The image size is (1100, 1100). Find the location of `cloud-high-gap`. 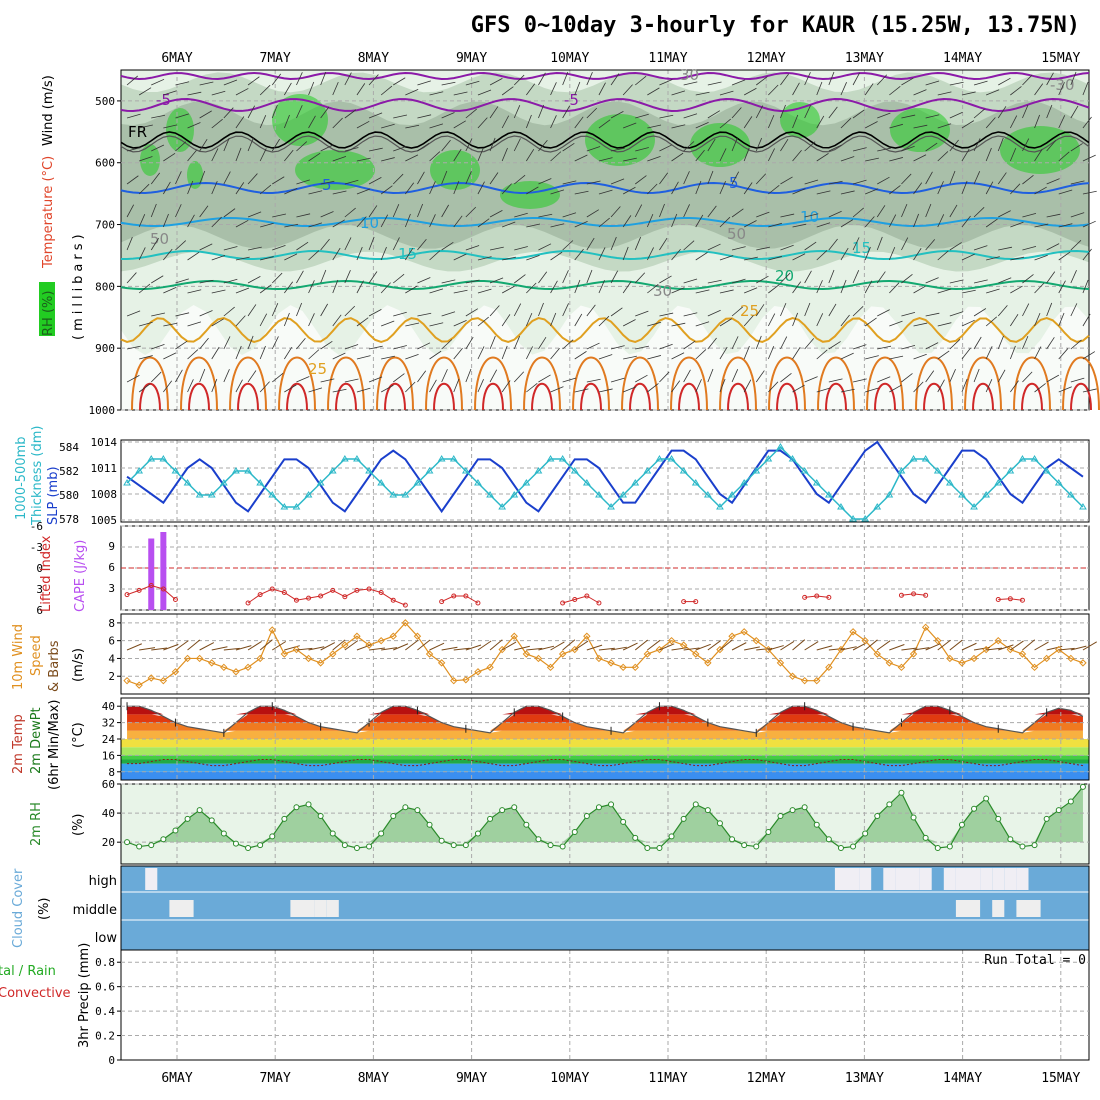

cloud-high-gap is located at coordinates (151, 879).